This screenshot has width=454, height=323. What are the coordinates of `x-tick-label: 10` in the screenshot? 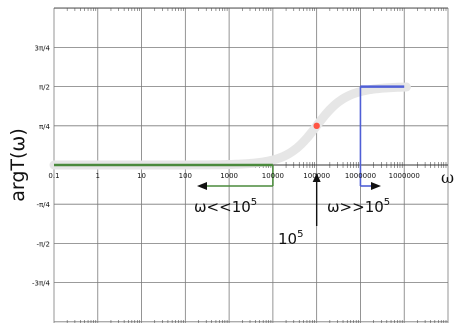 It's located at (141, 176).